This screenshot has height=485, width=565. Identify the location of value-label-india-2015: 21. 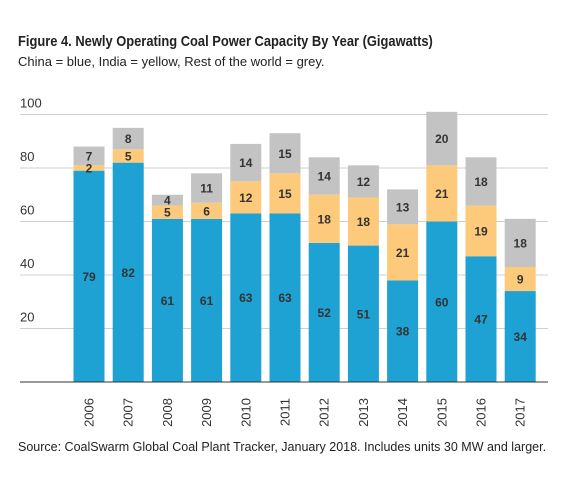
(442, 194).